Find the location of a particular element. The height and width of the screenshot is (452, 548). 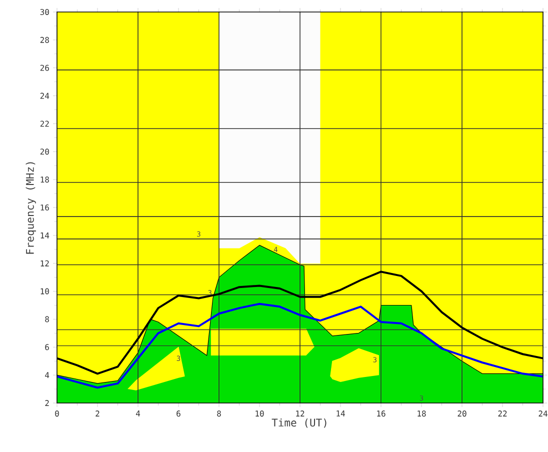

x-tick-label: 8 is located at coordinates (219, 413).